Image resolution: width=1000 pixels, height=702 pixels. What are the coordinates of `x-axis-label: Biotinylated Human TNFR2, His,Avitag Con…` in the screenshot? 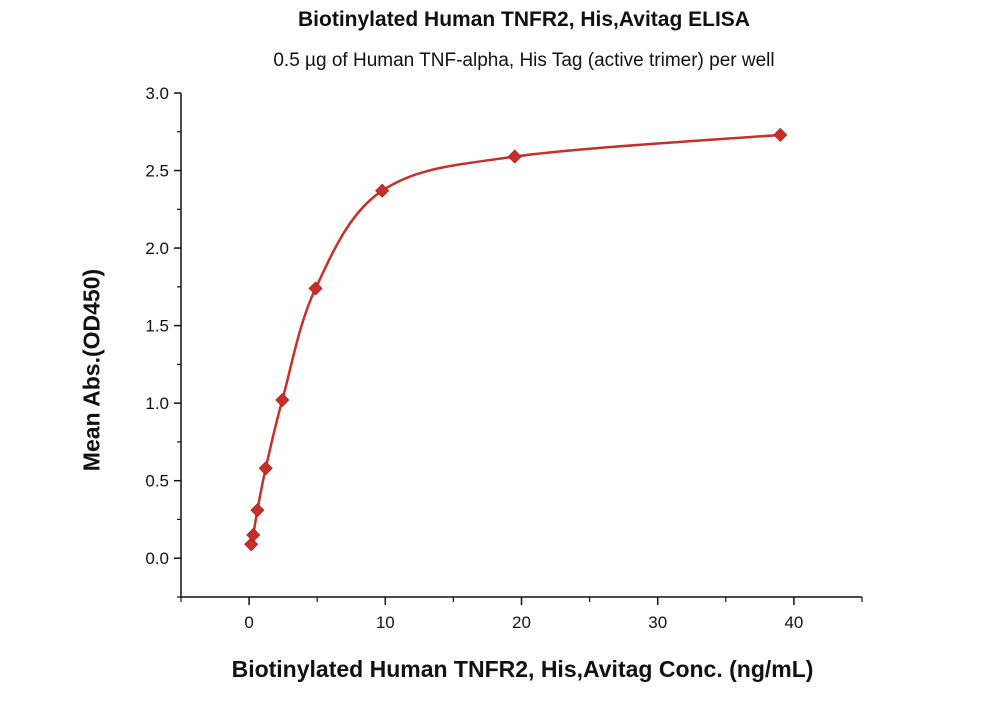 It's located at (522, 669).